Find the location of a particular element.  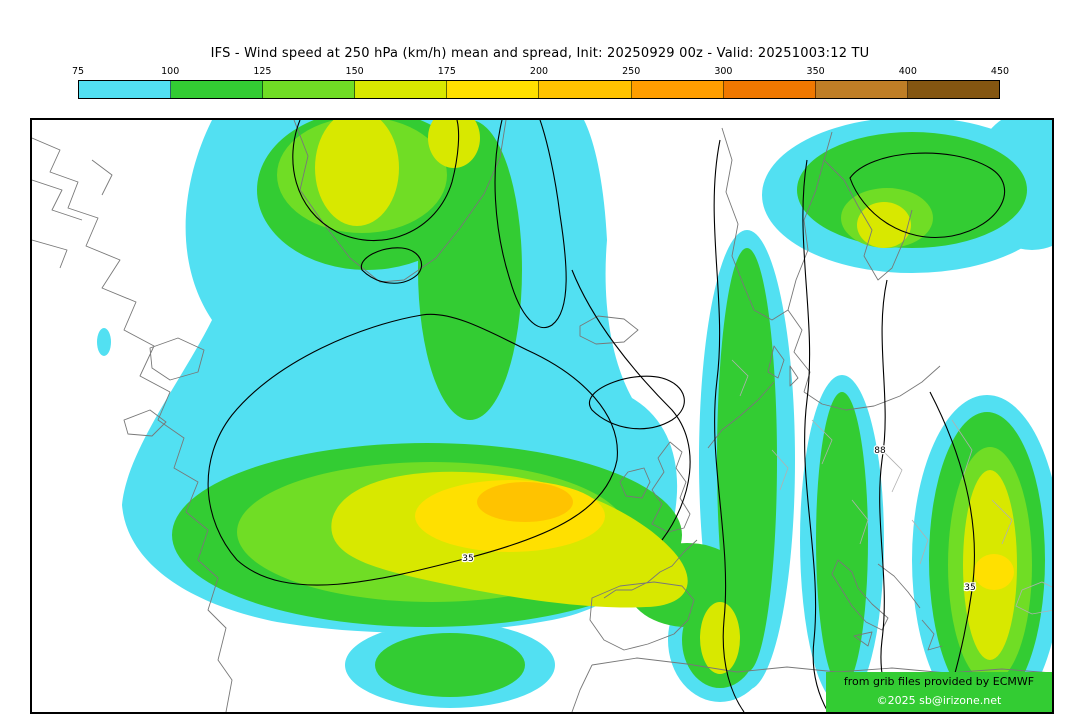

colorbar-tick-label: 300 is located at coordinates (723, 71).